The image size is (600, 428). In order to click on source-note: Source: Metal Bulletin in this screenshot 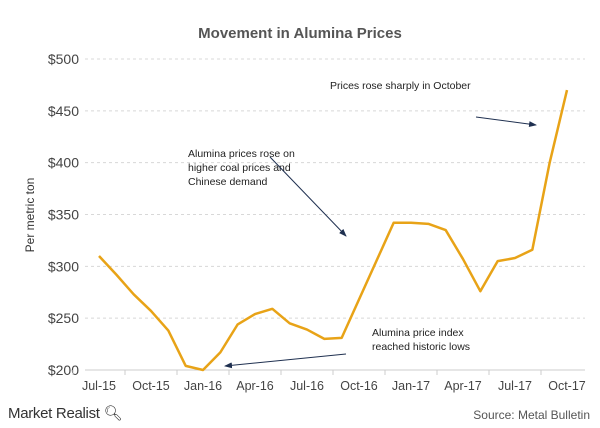, I will do `click(531, 415)`.